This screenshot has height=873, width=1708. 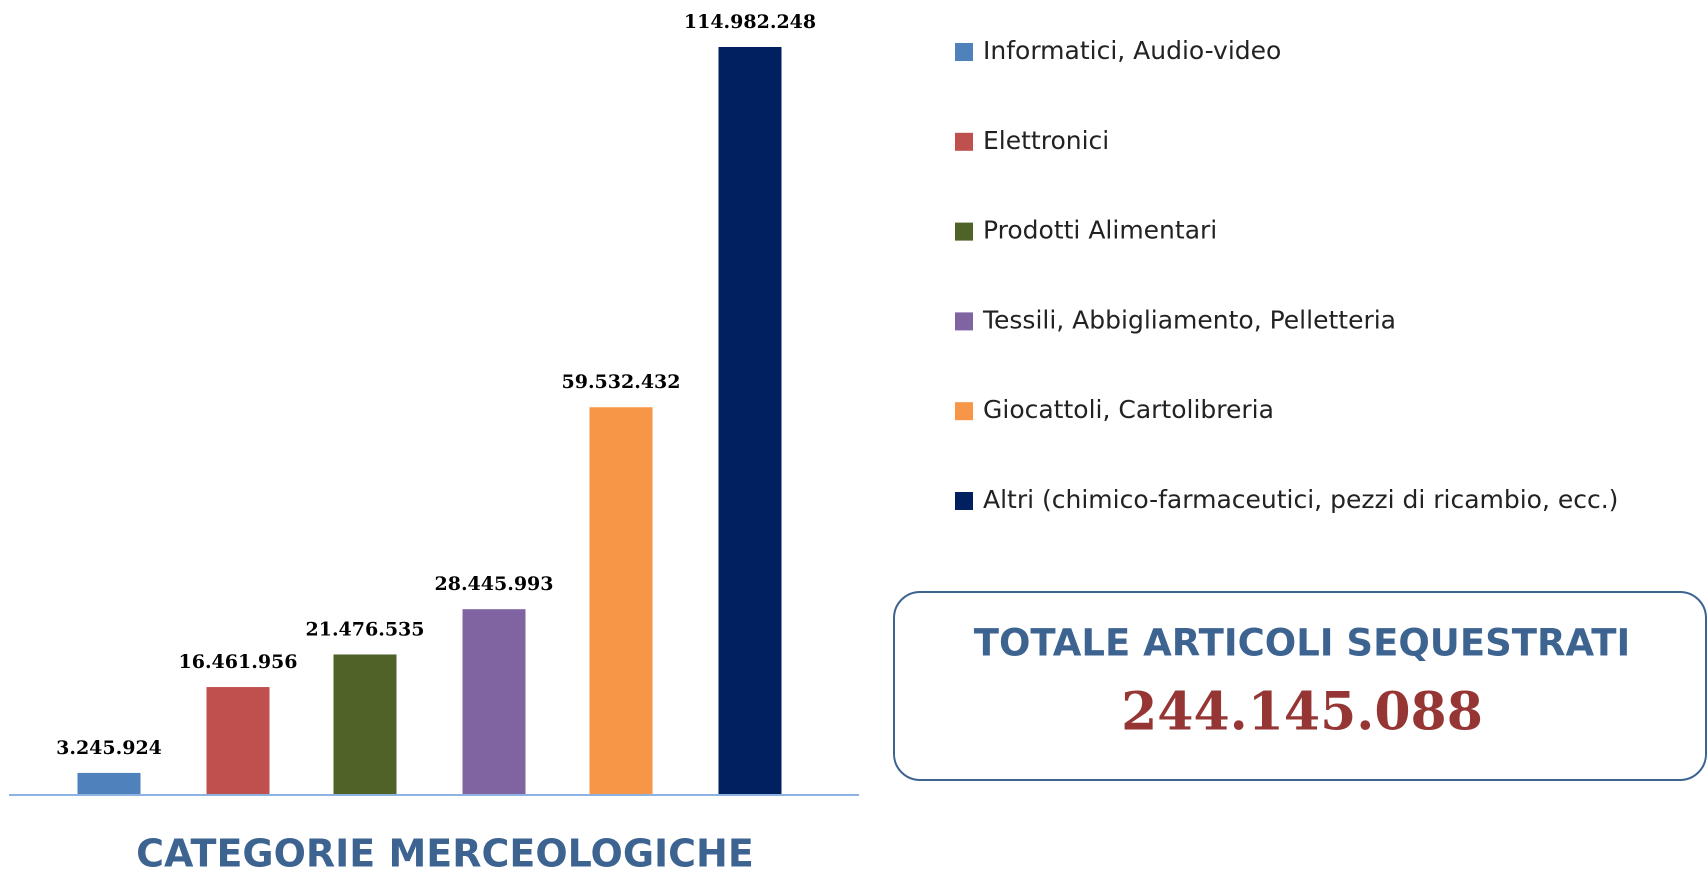 I want to click on total-box, so click(x=1300, y=686).